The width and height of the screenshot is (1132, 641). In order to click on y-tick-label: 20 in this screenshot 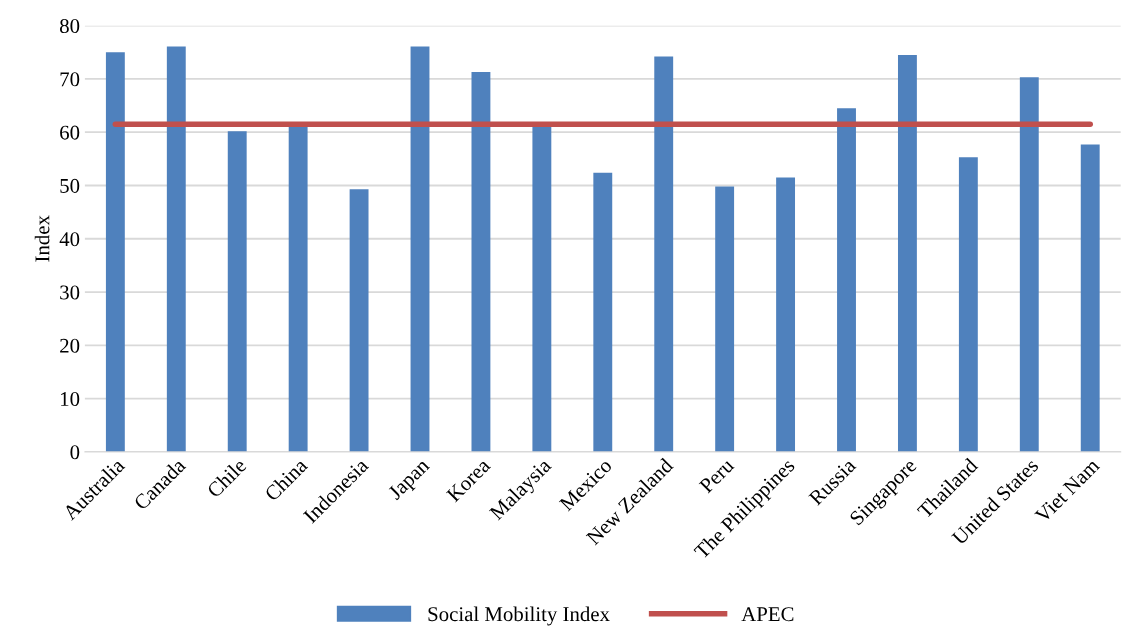, I will do `click(70, 345)`.